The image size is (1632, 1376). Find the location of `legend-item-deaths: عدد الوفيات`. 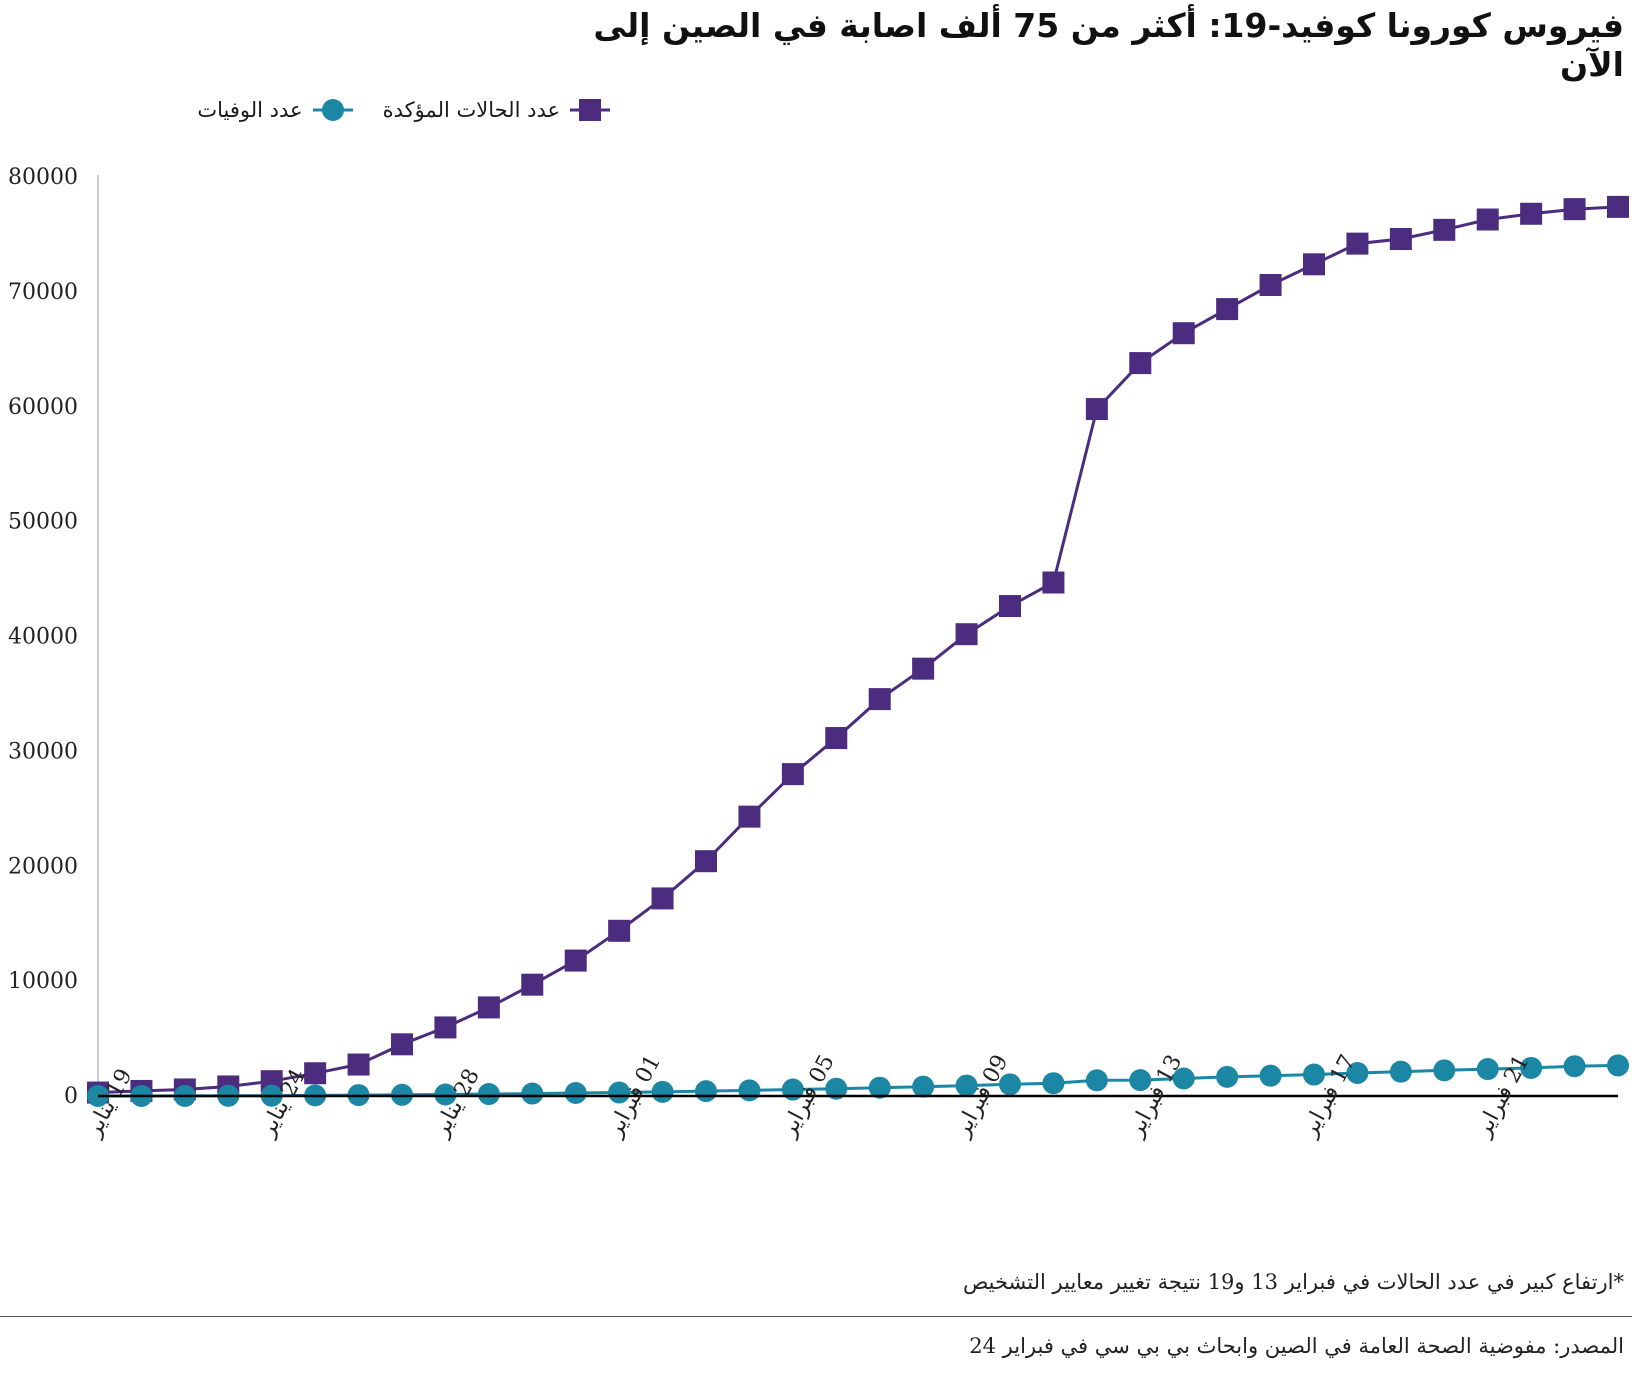

legend-item-deaths: عدد الوفيات is located at coordinates (275, 110).